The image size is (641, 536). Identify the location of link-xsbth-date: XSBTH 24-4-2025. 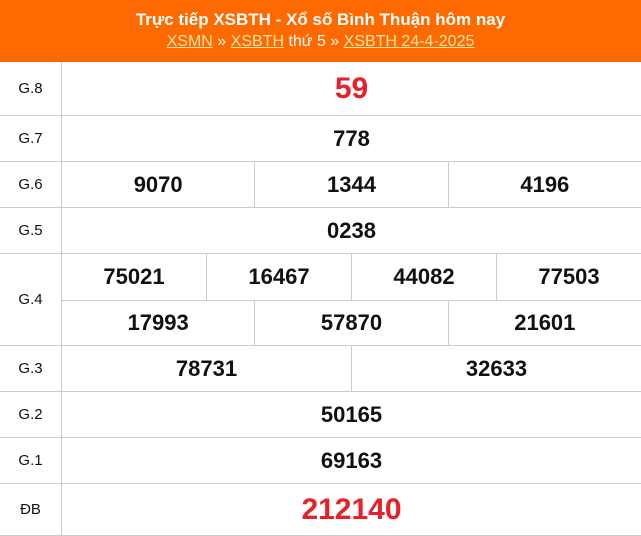
(409, 41).